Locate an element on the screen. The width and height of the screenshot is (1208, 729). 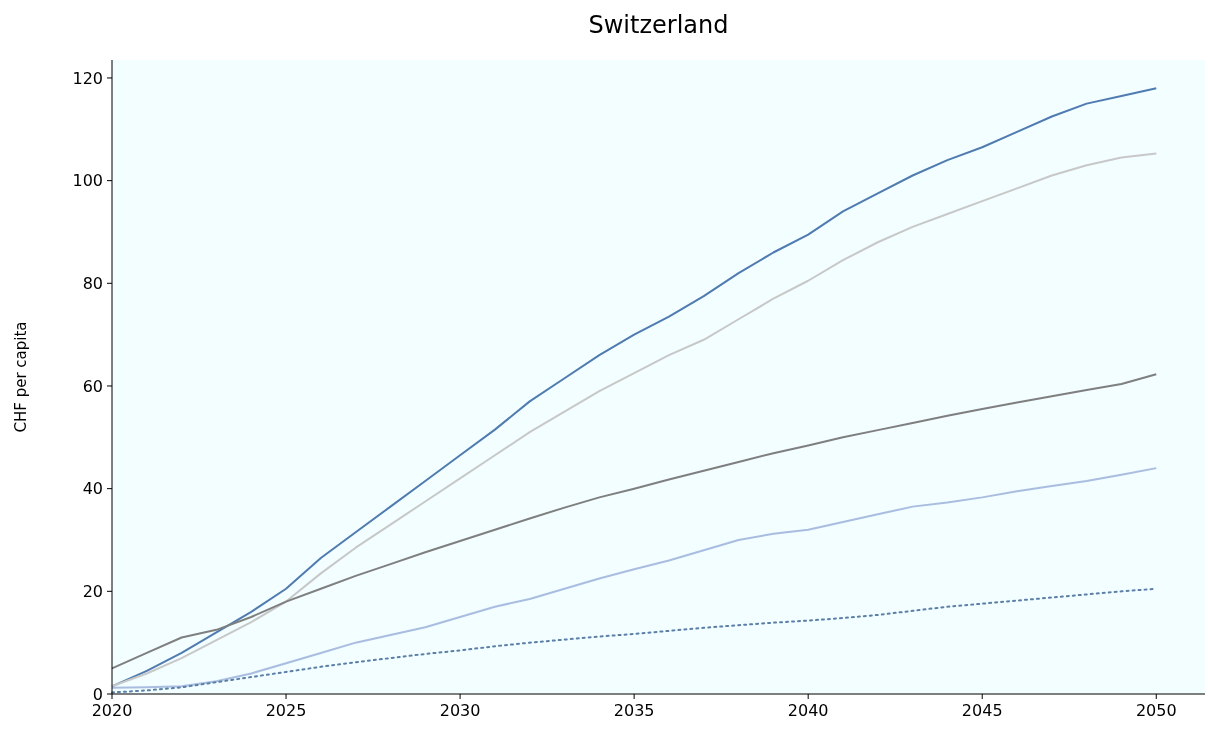
y-tick-label: 60 is located at coordinates (92, 386).